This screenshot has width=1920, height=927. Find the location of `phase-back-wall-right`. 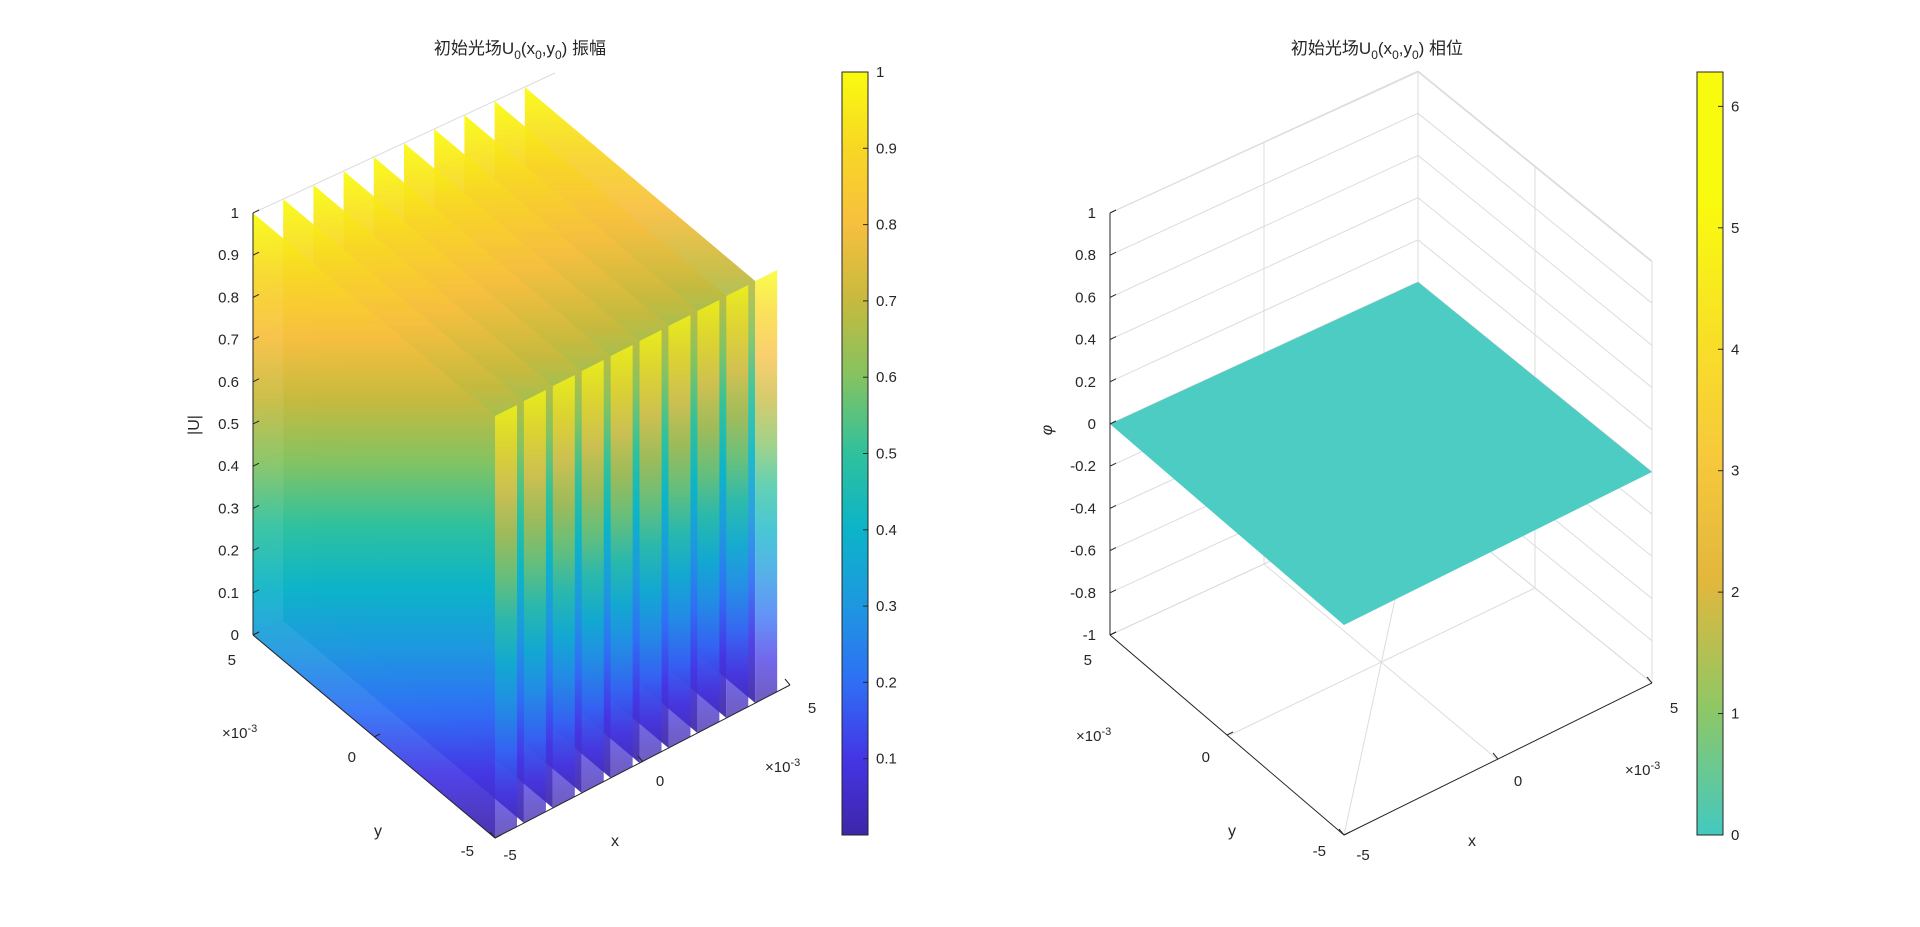

phase-back-wall-right is located at coordinates (1535, 377).